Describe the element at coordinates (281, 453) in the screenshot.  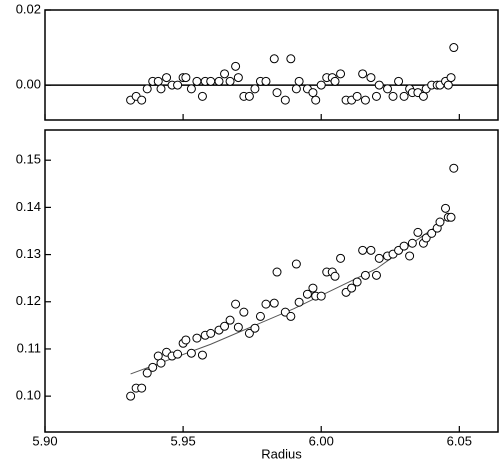
I see `x-axis-label: Radius` at that location.